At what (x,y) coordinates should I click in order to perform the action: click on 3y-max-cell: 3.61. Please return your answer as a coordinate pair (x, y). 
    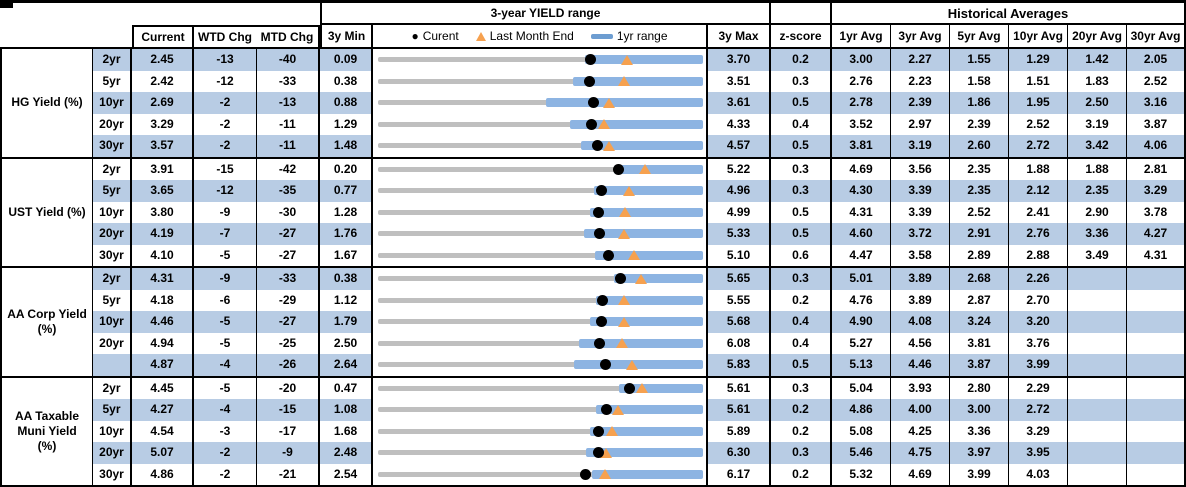
    Looking at the image, I should click on (739, 103).